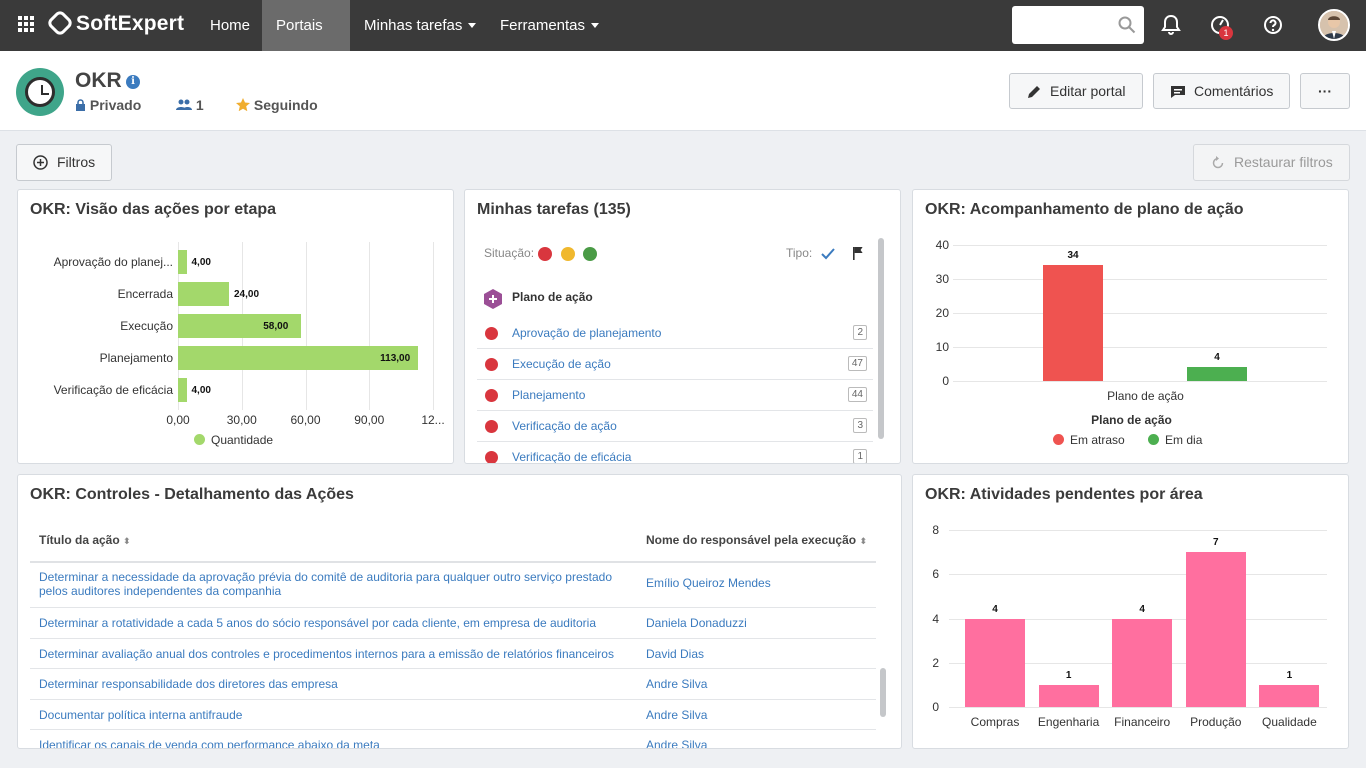  Describe the element at coordinates (141, 715) in the screenshot. I see `action-title-link: Documentar política interna antifraude` at that location.